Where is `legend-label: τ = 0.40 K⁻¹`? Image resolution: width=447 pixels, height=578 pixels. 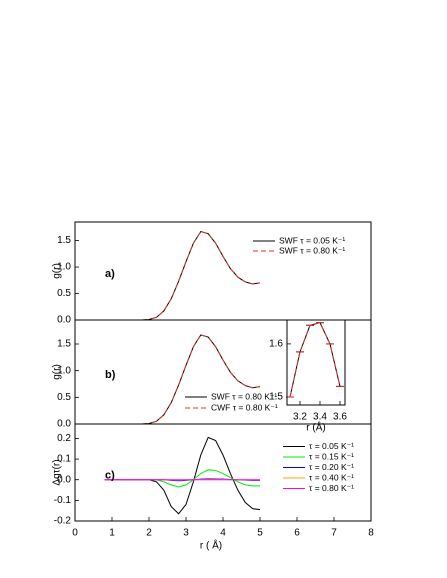
legend-label: τ = 0.40 K⁻¹ is located at coordinates (331, 477).